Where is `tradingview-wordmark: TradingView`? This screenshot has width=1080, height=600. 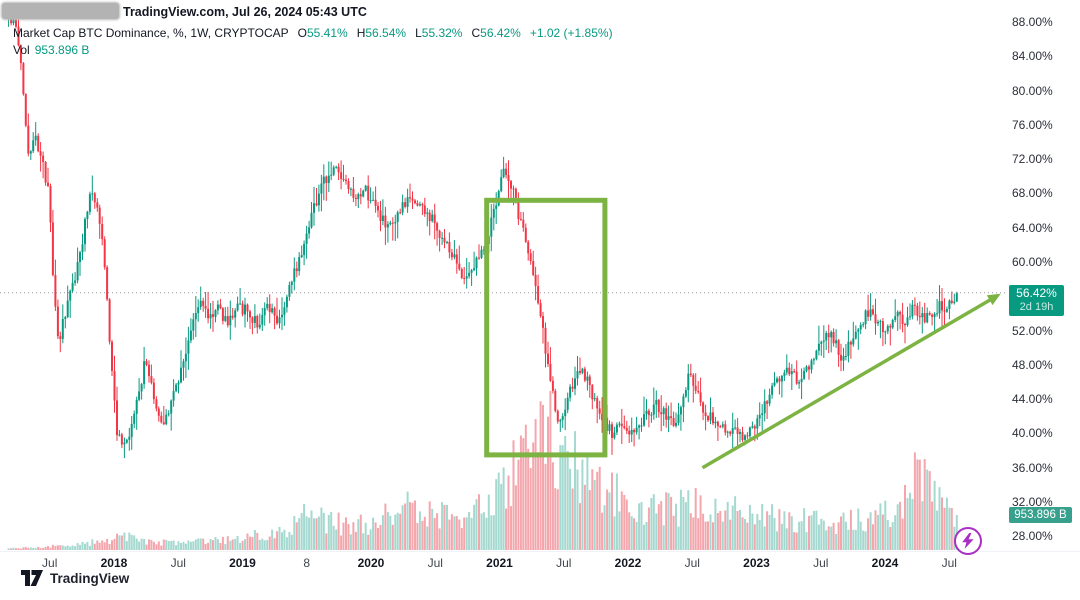 tradingview-wordmark: TradingView is located at coordinates (90, 578).